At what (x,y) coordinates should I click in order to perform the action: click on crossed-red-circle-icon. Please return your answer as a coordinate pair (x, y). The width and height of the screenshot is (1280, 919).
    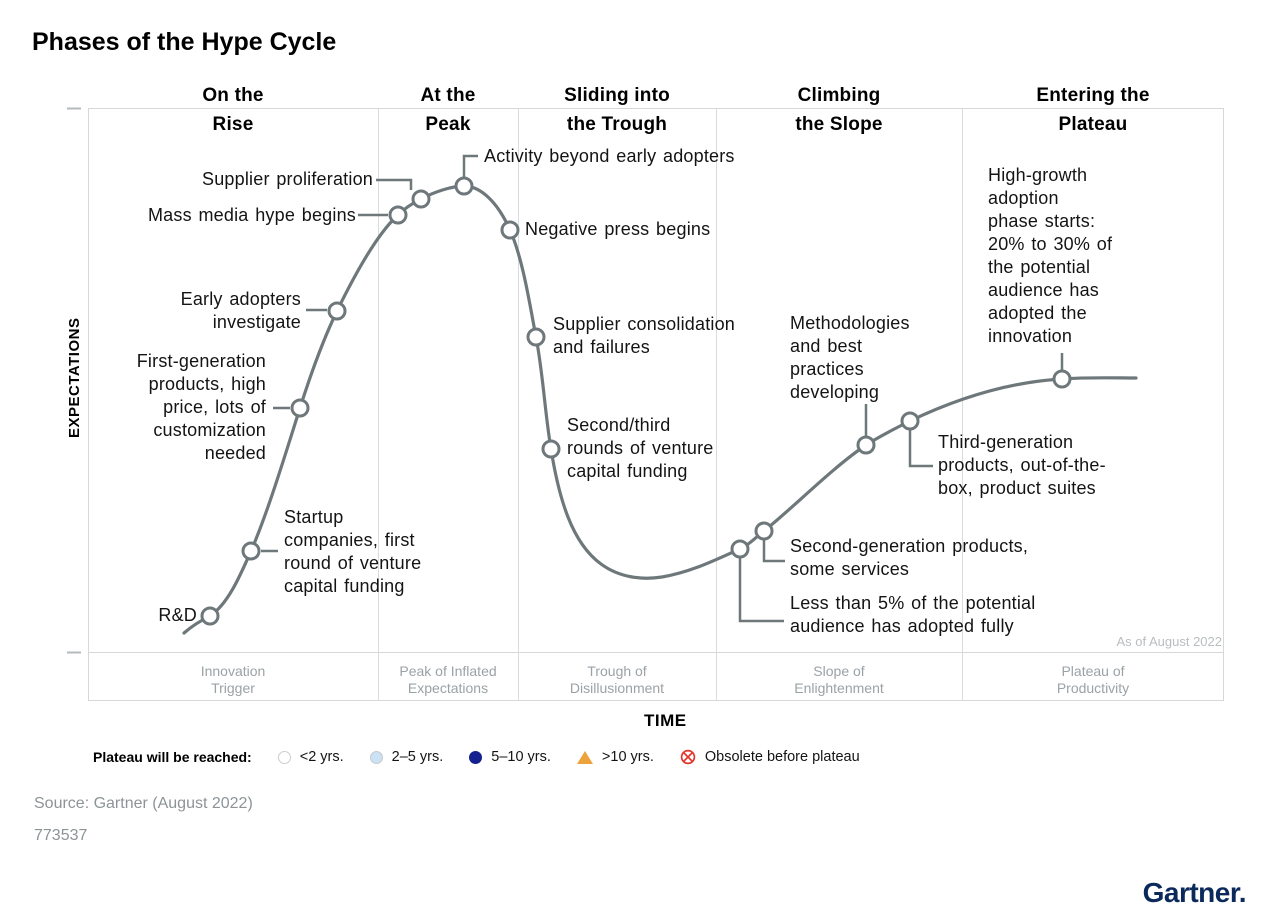
    Looking at the image, I should click on (688, 757).